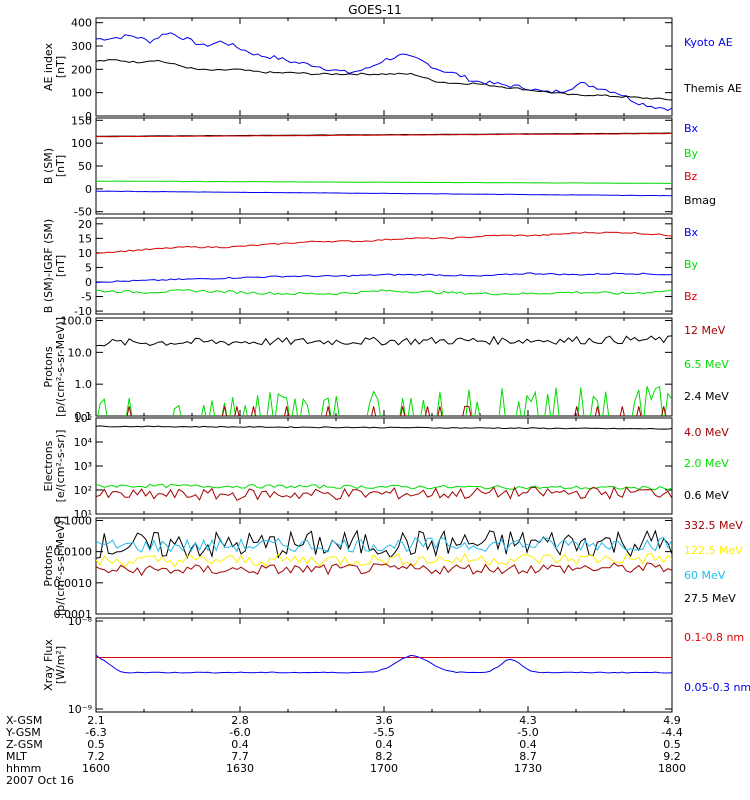 This screenshot has height=800, width=750. What do you see at coordinates (60, 665) in the screenshot?
I see `y-axis-label: [W/m²]` at bounding box center [60, 665].